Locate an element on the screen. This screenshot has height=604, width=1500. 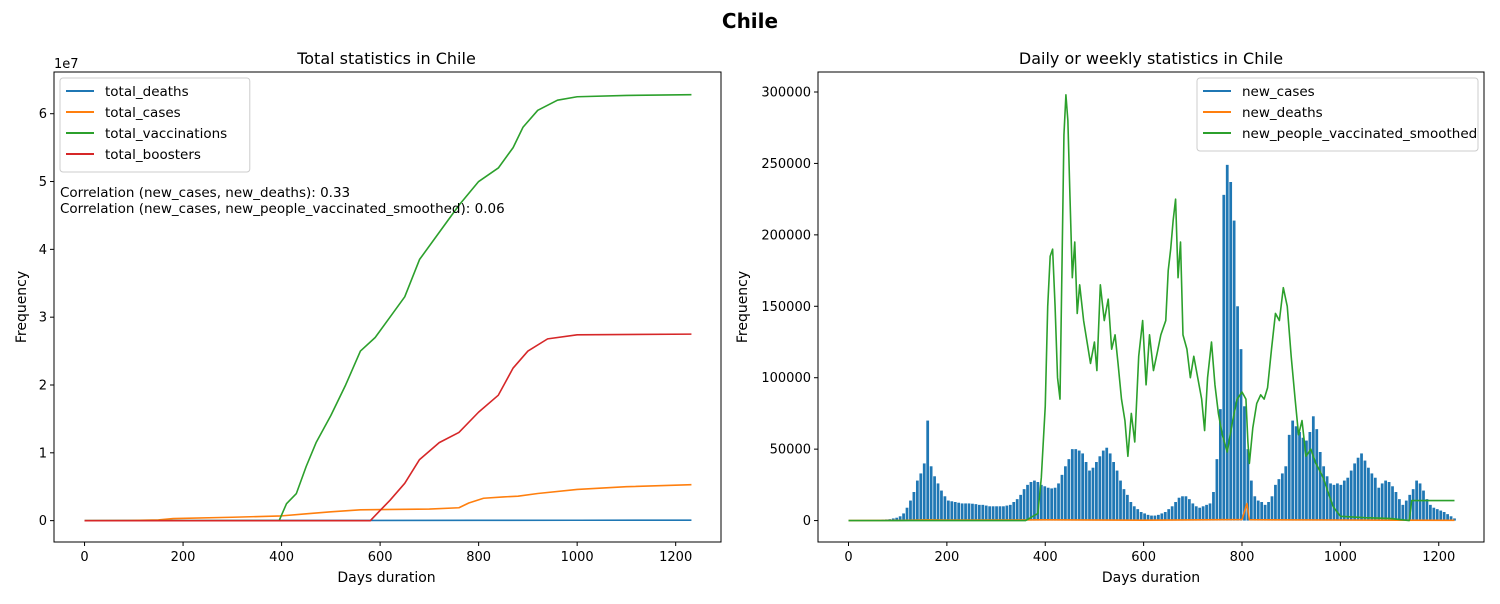
y-tick-label: 100000 is located at coordinates (786, 378).